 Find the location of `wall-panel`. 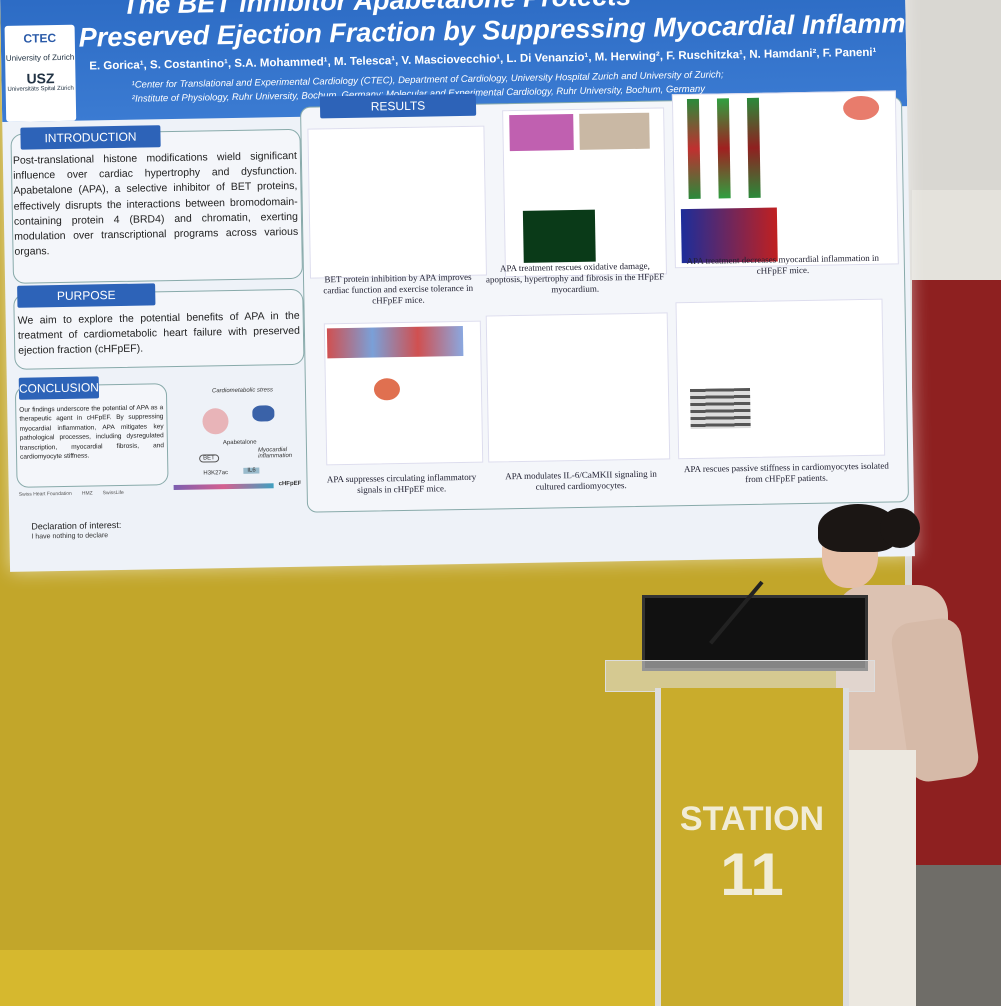

wall-panel is located at coordinates (956, 235).